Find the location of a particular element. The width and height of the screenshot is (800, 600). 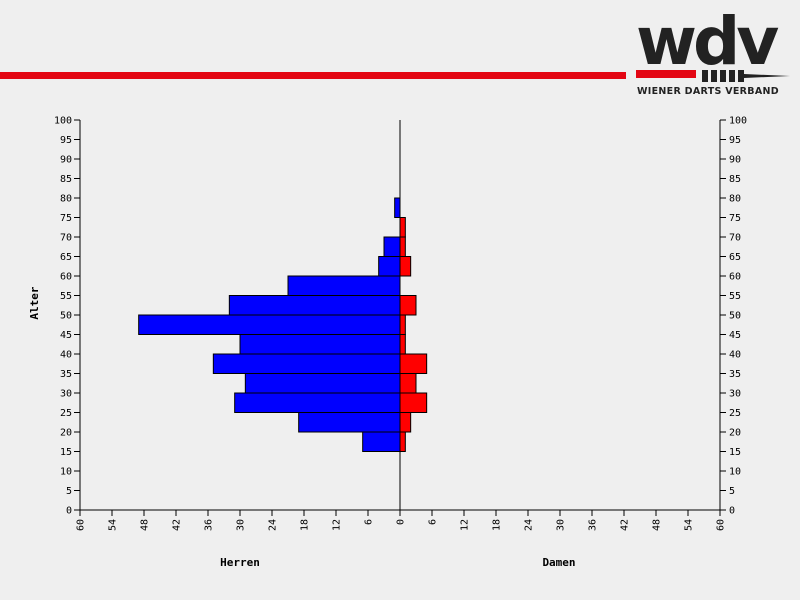

x-tick-label--36: 36 is located at coordinates (209, 525).